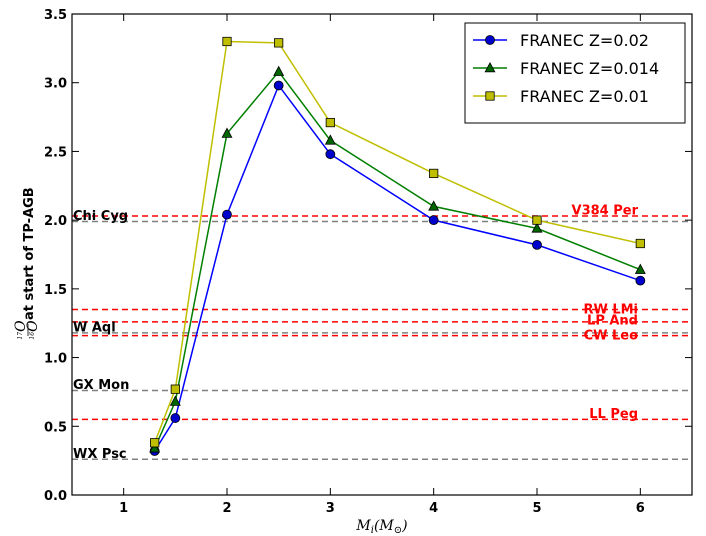  Describe the element at coordinates (101, 385) in the screenshot. I see `reference-label-gx-mon: GX Mon` at that location.